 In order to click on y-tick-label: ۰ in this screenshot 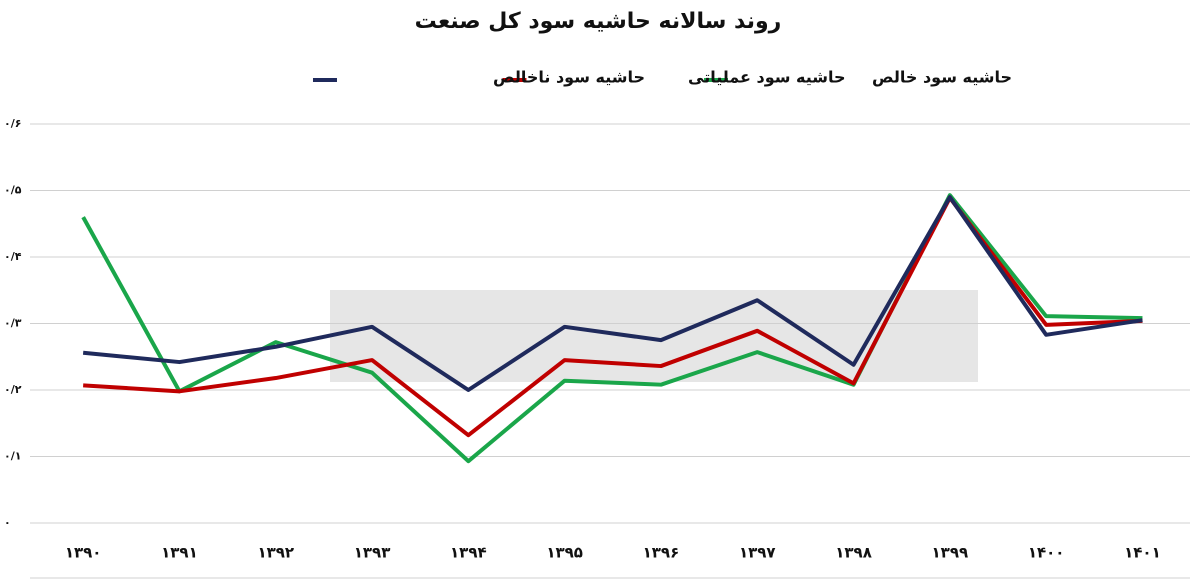, I will do `click(7, 522)`.